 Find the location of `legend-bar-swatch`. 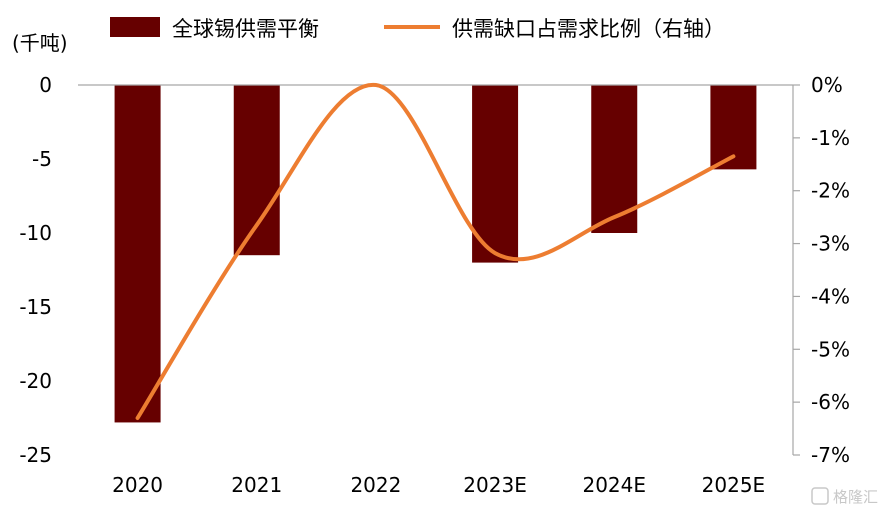

legend-bar-swatch is located at coordinates (135, 27).